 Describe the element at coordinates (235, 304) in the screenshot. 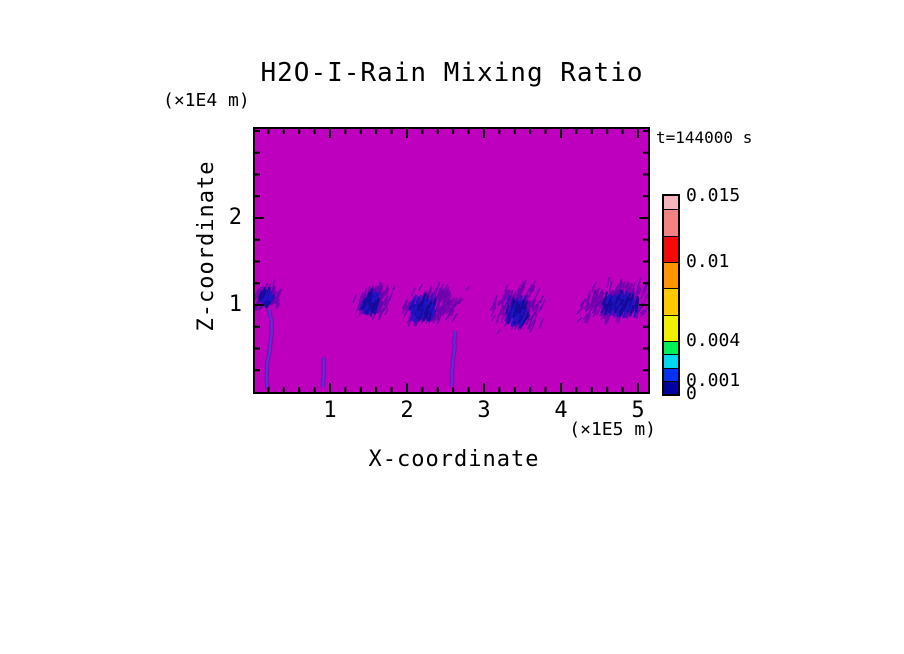

I see `y-tick-label: 1` at that location.